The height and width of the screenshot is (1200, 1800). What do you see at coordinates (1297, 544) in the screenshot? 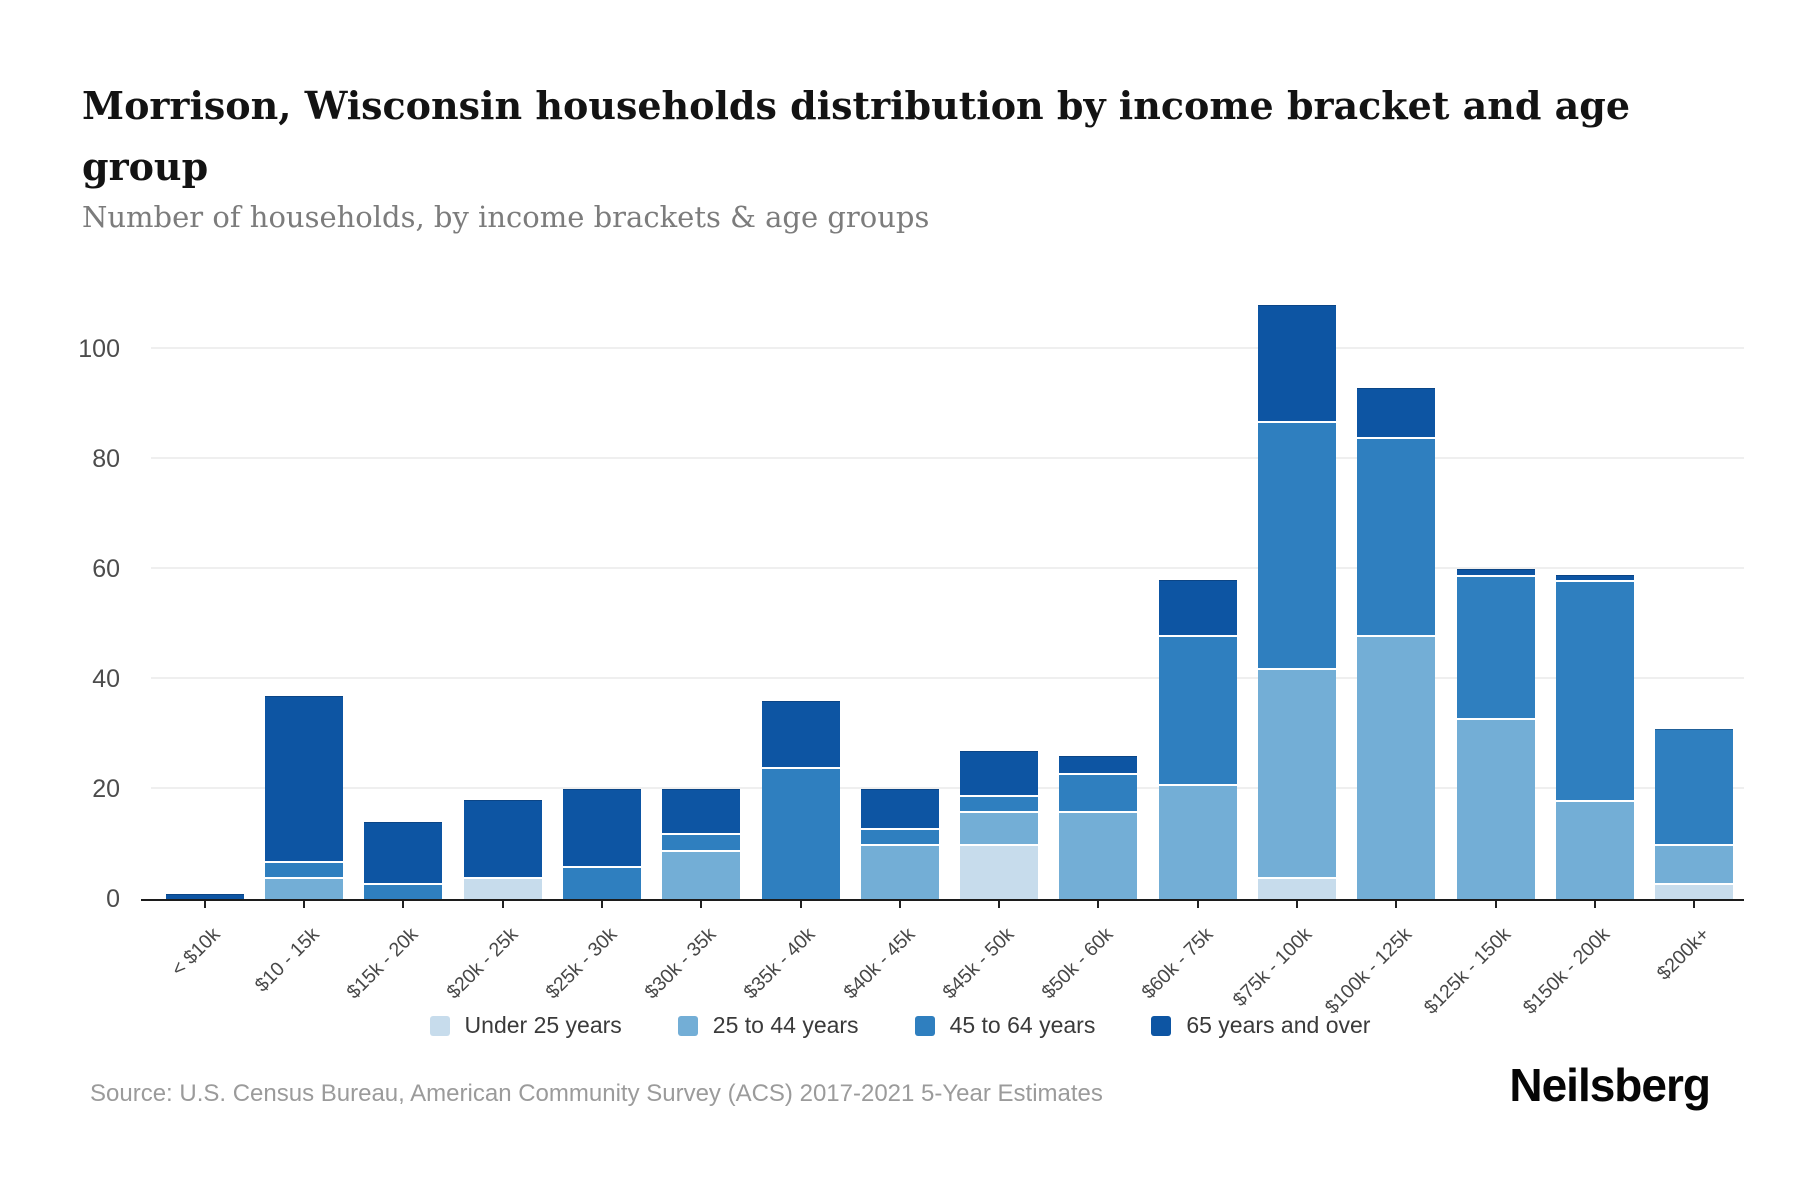
I see `bar-segment-45-to-64-years-75k-100k` at bounding box center [1297, 544].